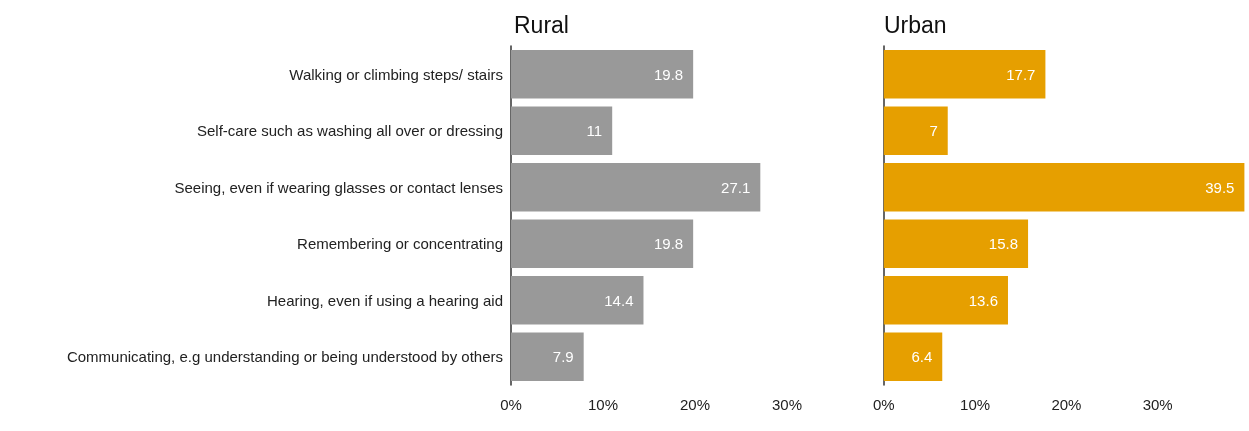  What do you see at coordinates (563, 357) in the screenshot?
I see `data-label: 7.9` at bounding box center [563, 357].